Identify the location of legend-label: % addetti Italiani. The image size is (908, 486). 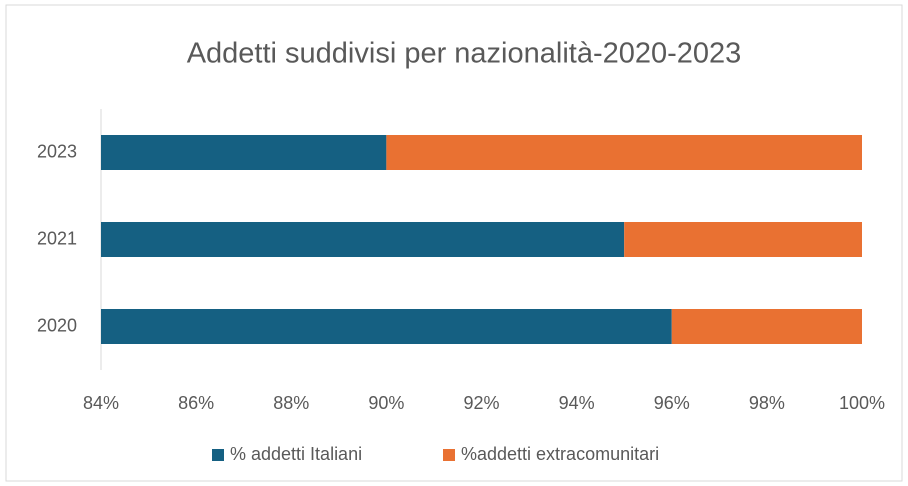
(296, 454).